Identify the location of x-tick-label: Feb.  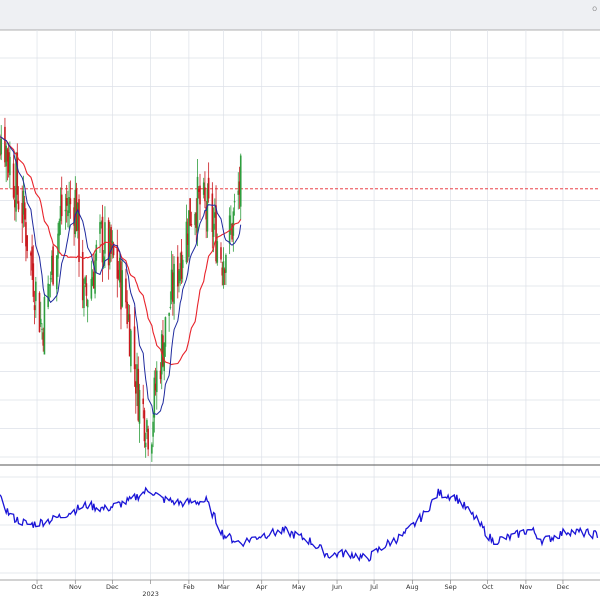
(189, 587).